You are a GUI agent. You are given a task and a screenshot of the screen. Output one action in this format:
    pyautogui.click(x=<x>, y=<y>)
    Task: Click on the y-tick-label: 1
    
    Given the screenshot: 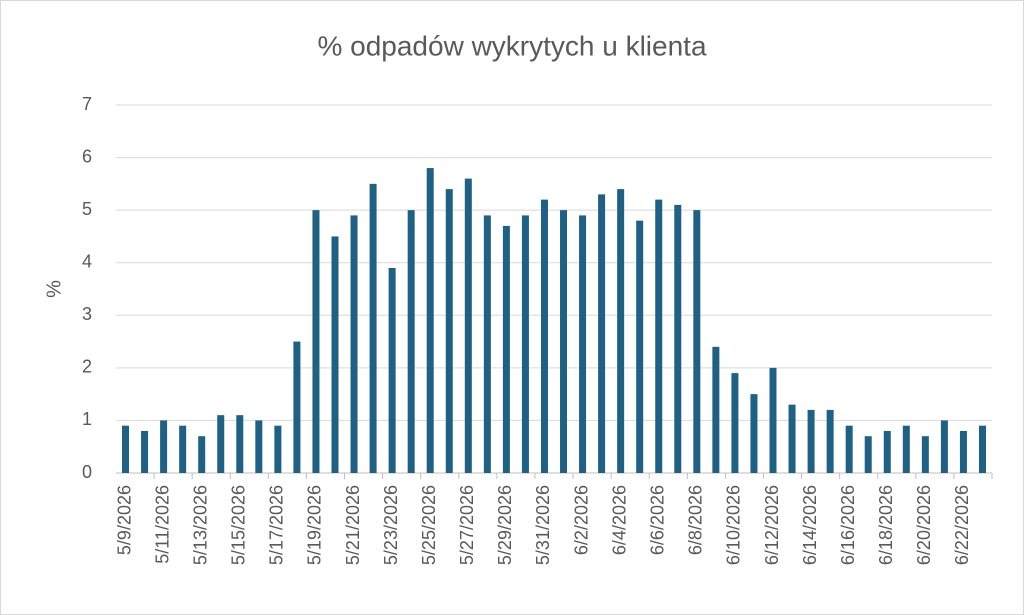 What is the action you would take?
    pyautogui.click(x=87, y=419)
    